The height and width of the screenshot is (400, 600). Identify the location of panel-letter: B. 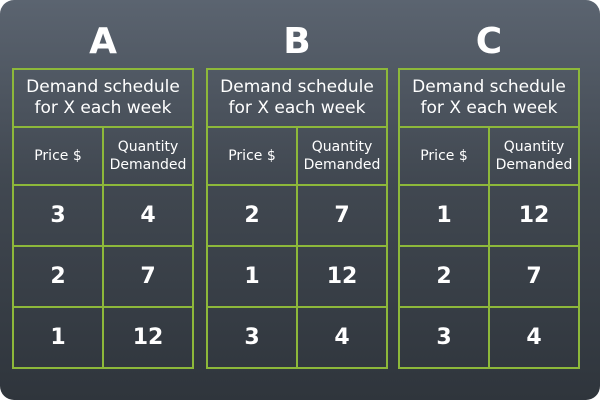
(297, 41).